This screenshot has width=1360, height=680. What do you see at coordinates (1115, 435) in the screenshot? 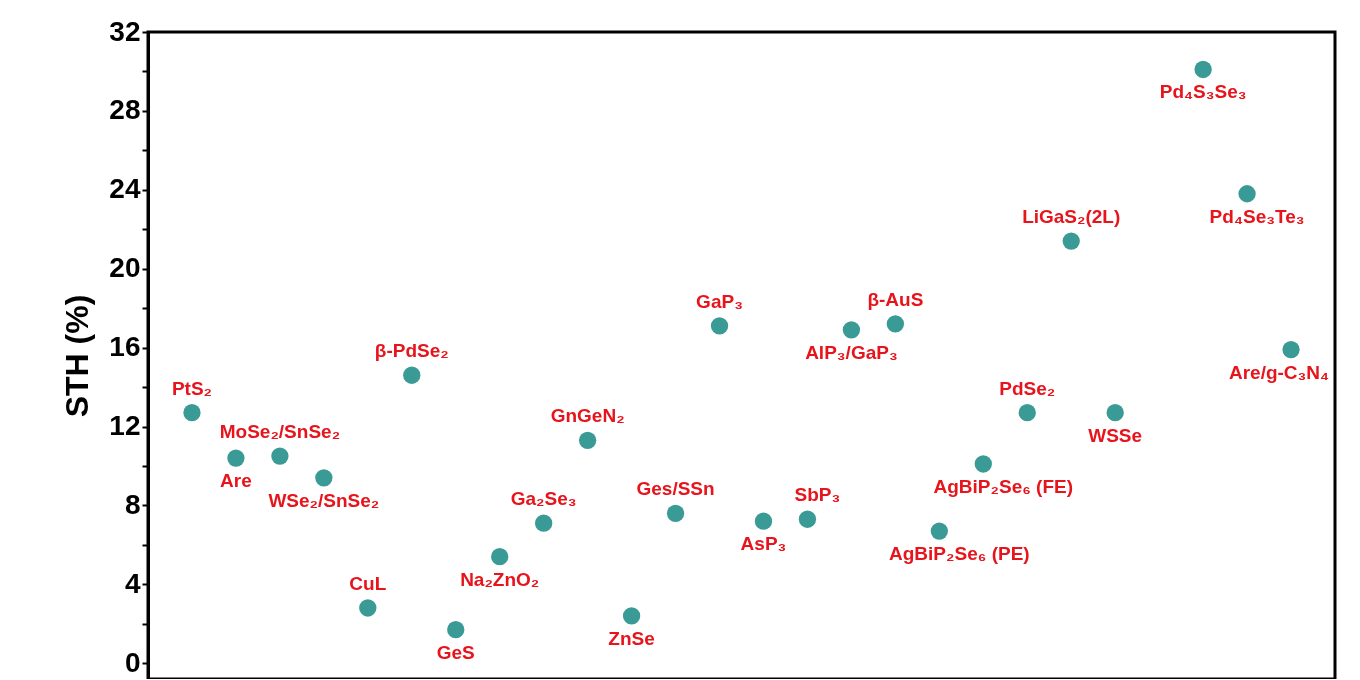
I see `x-tick-label: WSSe` at bounding box center [1115, 435].